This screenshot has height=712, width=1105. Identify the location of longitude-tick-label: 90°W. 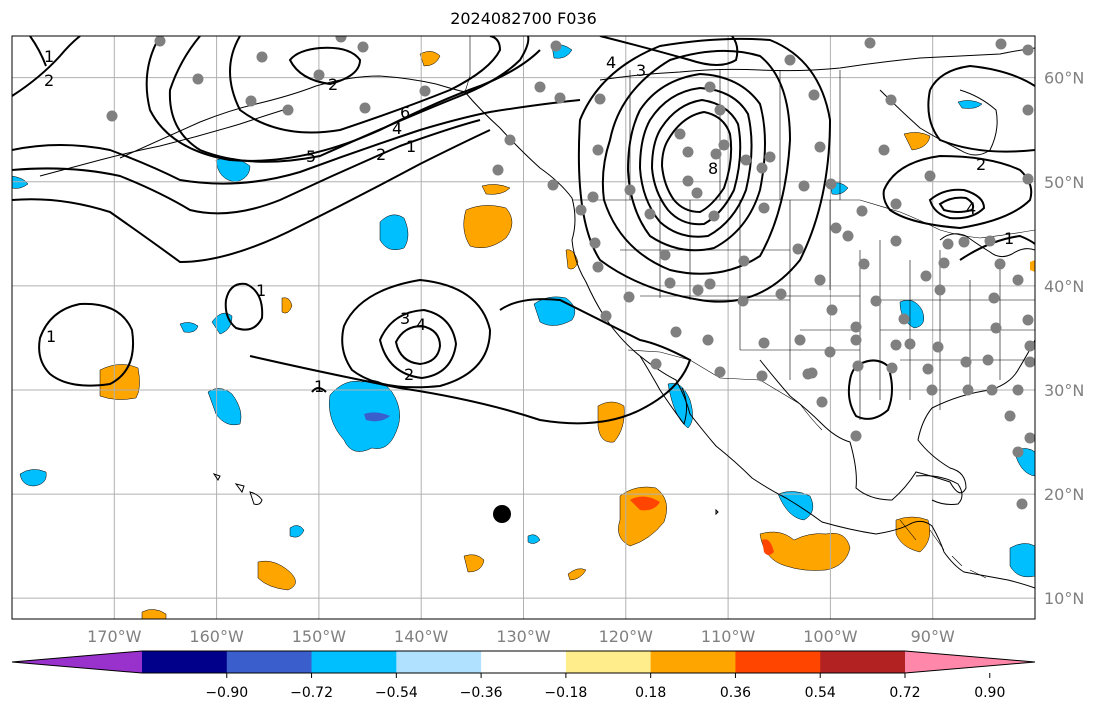
(933, 636).